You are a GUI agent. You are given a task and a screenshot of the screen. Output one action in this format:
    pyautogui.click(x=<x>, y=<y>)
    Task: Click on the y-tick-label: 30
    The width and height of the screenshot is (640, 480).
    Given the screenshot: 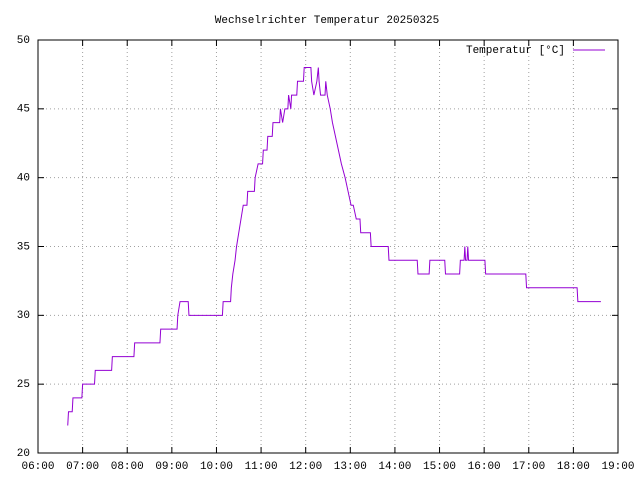 What is the action you would take?
    pyautogui.click(x=23, y=316)
    